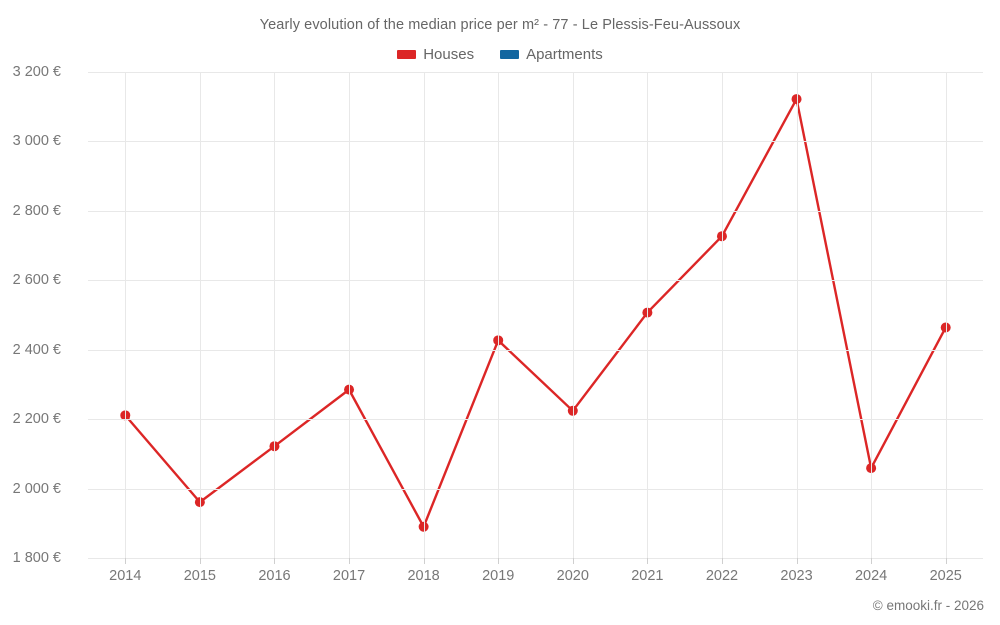 This screenshot has width=1000, height=625. What do you see at coordinates (647, 576) in the screenshot?
I see `x-axis-tick-label: 2021` at bounding box center [647, 576].